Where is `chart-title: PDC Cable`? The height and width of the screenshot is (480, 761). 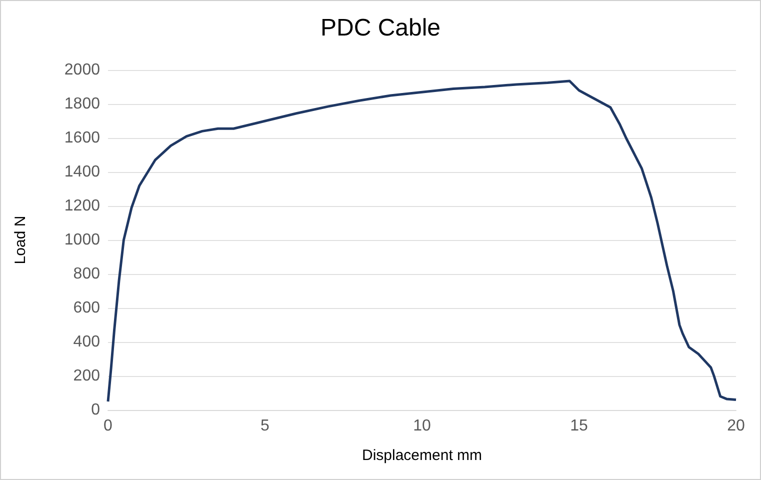 chart-title: PDC Cable is located at coordinates (380, 28).